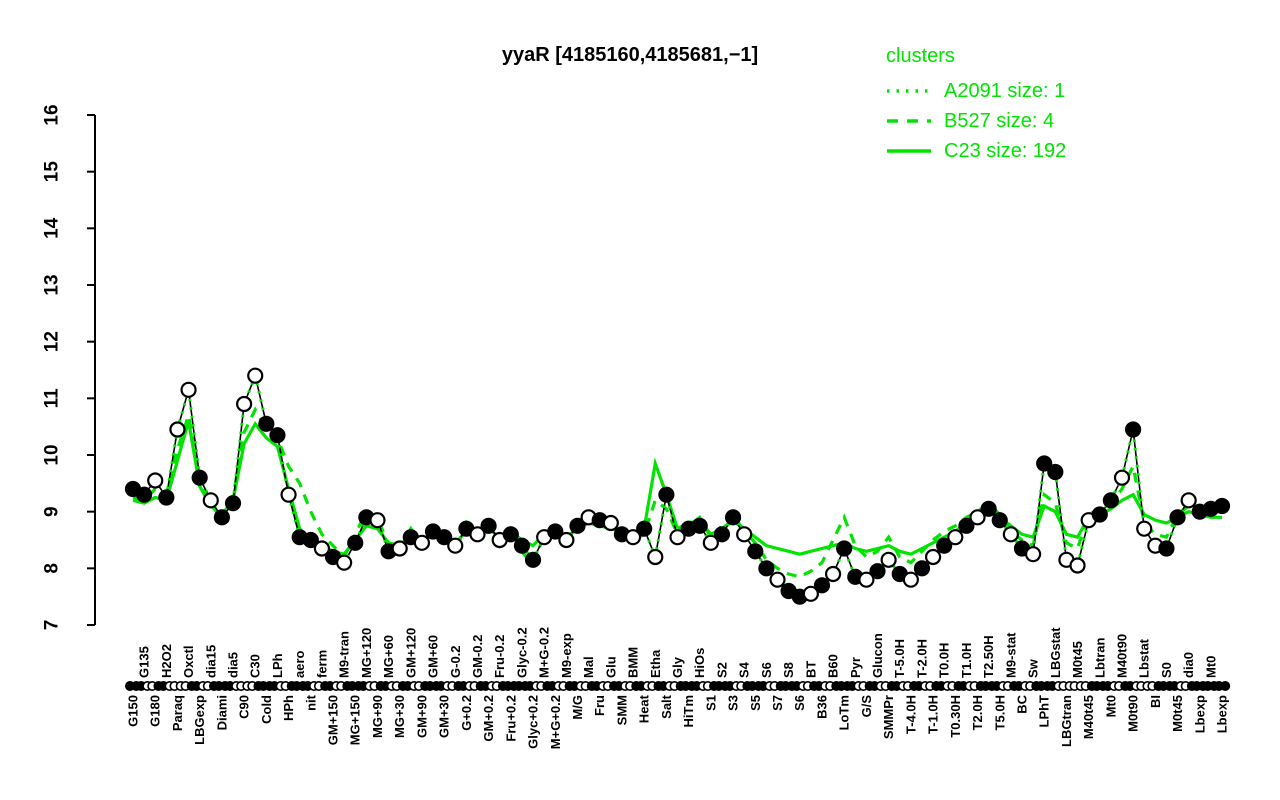  Describe the element at coordinates (399, 716) in the screenshot. I see `condition-label: MG+30` at that location.